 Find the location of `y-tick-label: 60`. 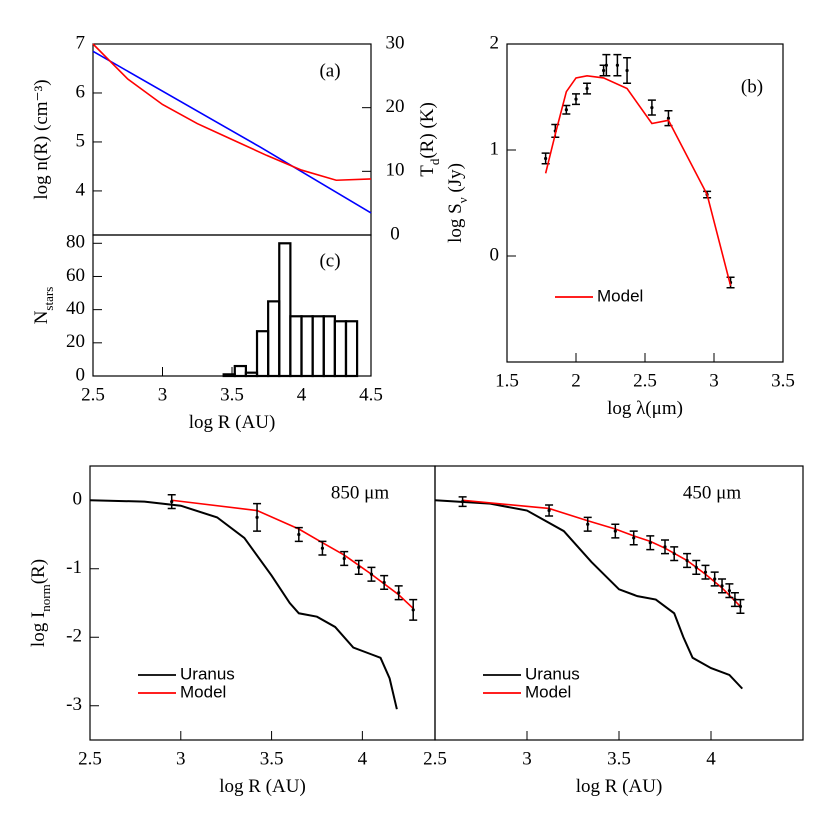

y-tick-label: 60 is located at coordinates (75, 275).